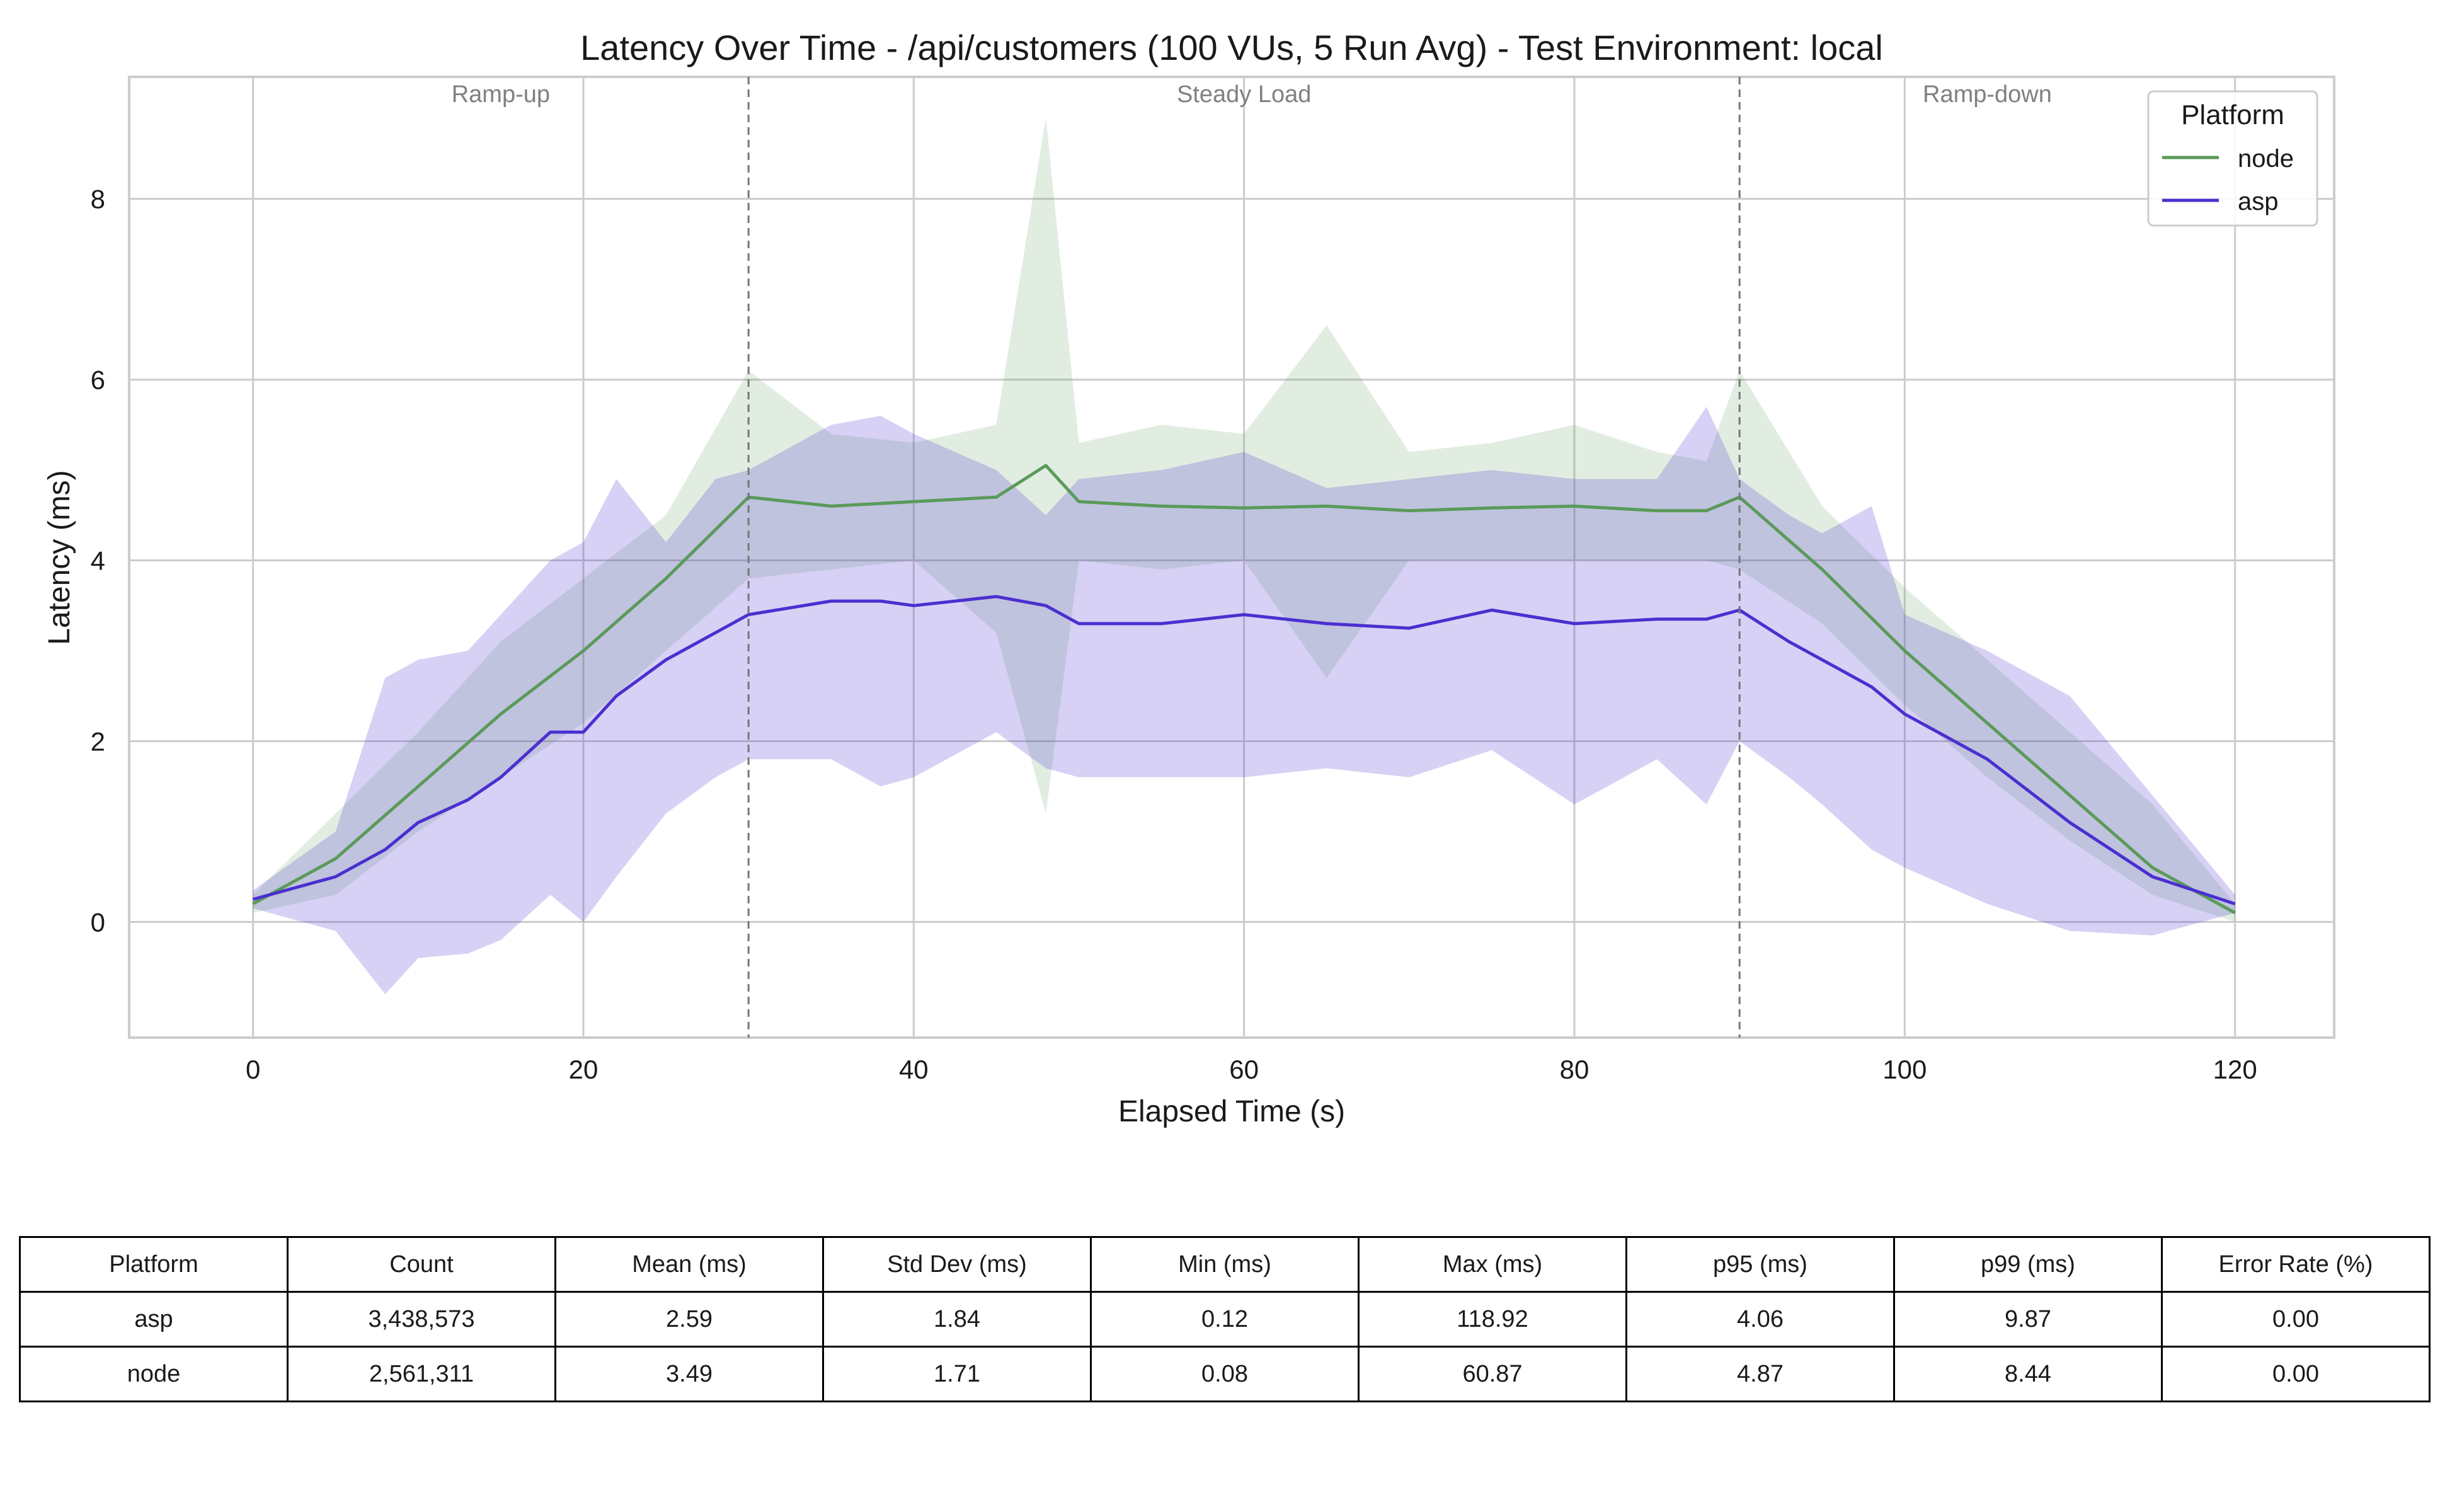 The height and width of the screenshot is (1512, 2457). I want to click on header-platform: Platform, so click(154, 1264).